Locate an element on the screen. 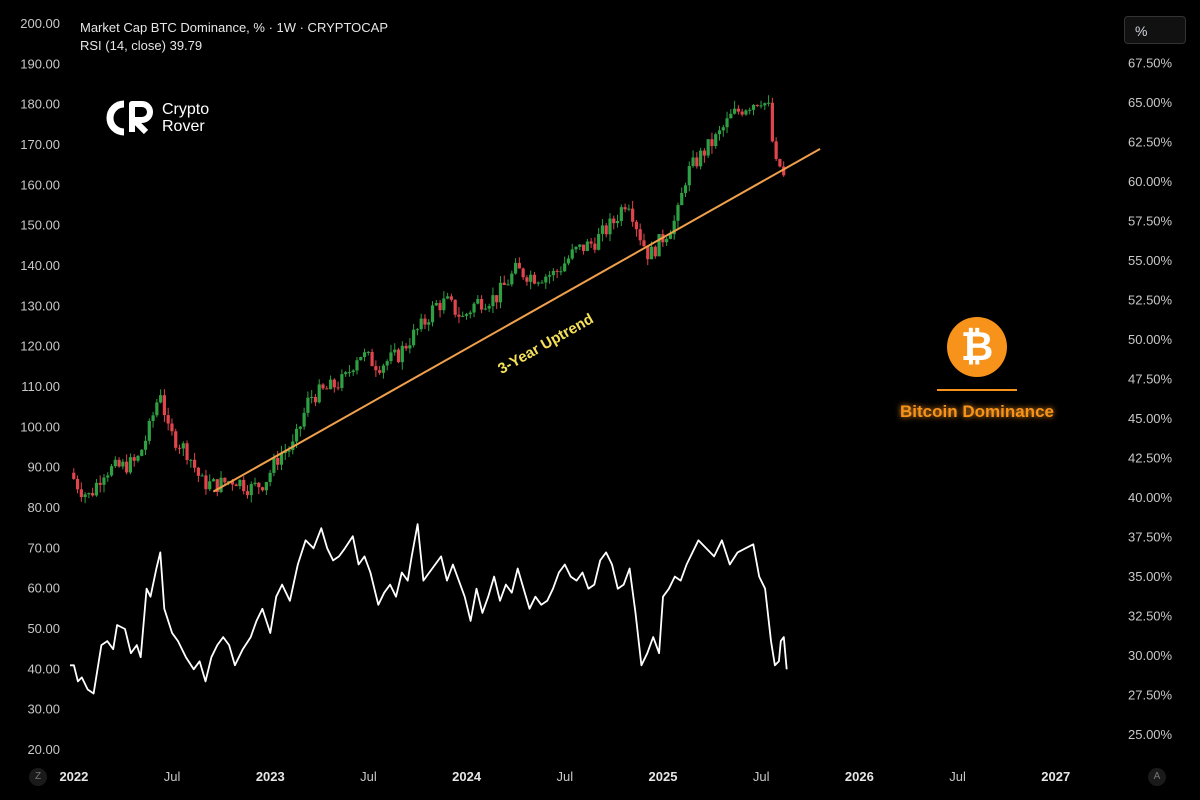 The height and width of the screenshot is (800, 1200). left-axis-tick: 130.00 is located at coordinates (40, 305).